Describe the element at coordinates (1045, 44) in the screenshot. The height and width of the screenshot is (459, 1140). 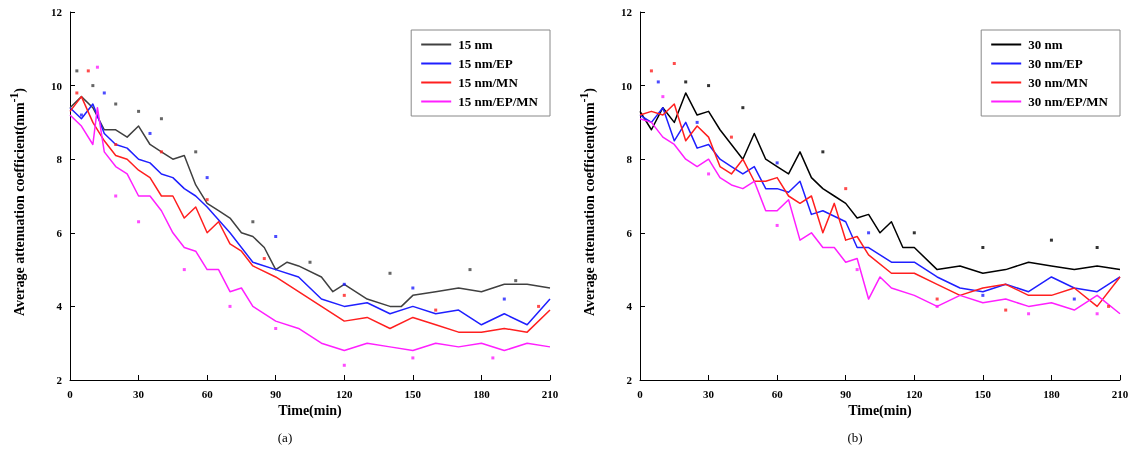
I see `legend-label: 30 nm` at that location.